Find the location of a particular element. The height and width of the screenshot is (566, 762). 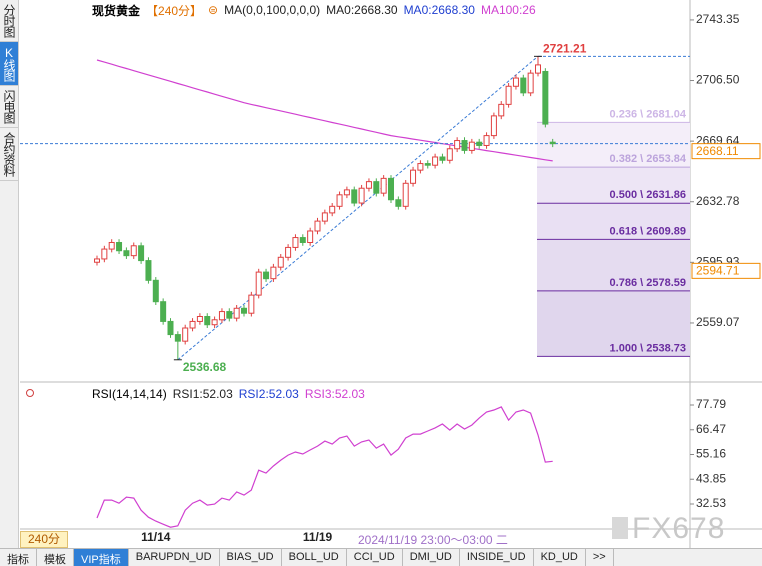

indicator-tab: 模板 is located at coordinates (55, 557).